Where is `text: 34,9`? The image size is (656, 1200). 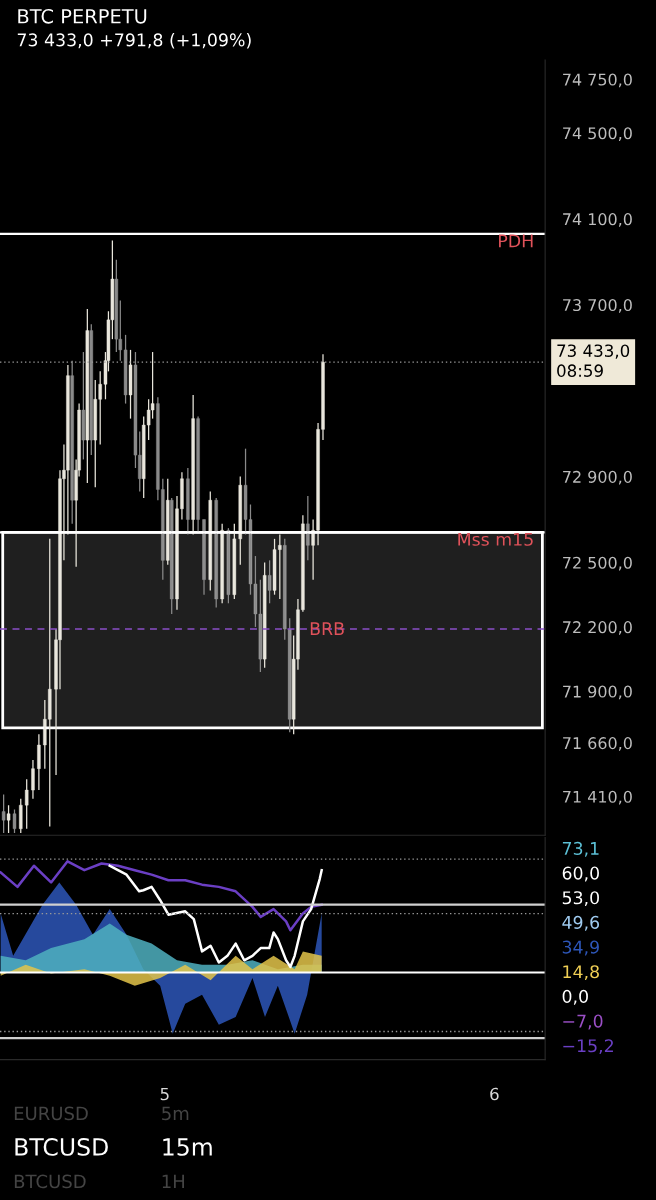 text: 34,9 is located at coordinates (580, 948).